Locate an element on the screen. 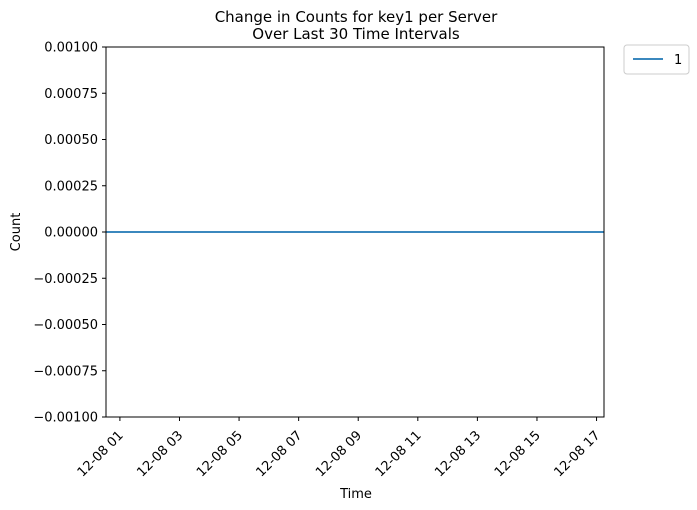 This screenshot has height=510, width=697. legend-label-series-1: 1 is located at coordinates (678, 60).